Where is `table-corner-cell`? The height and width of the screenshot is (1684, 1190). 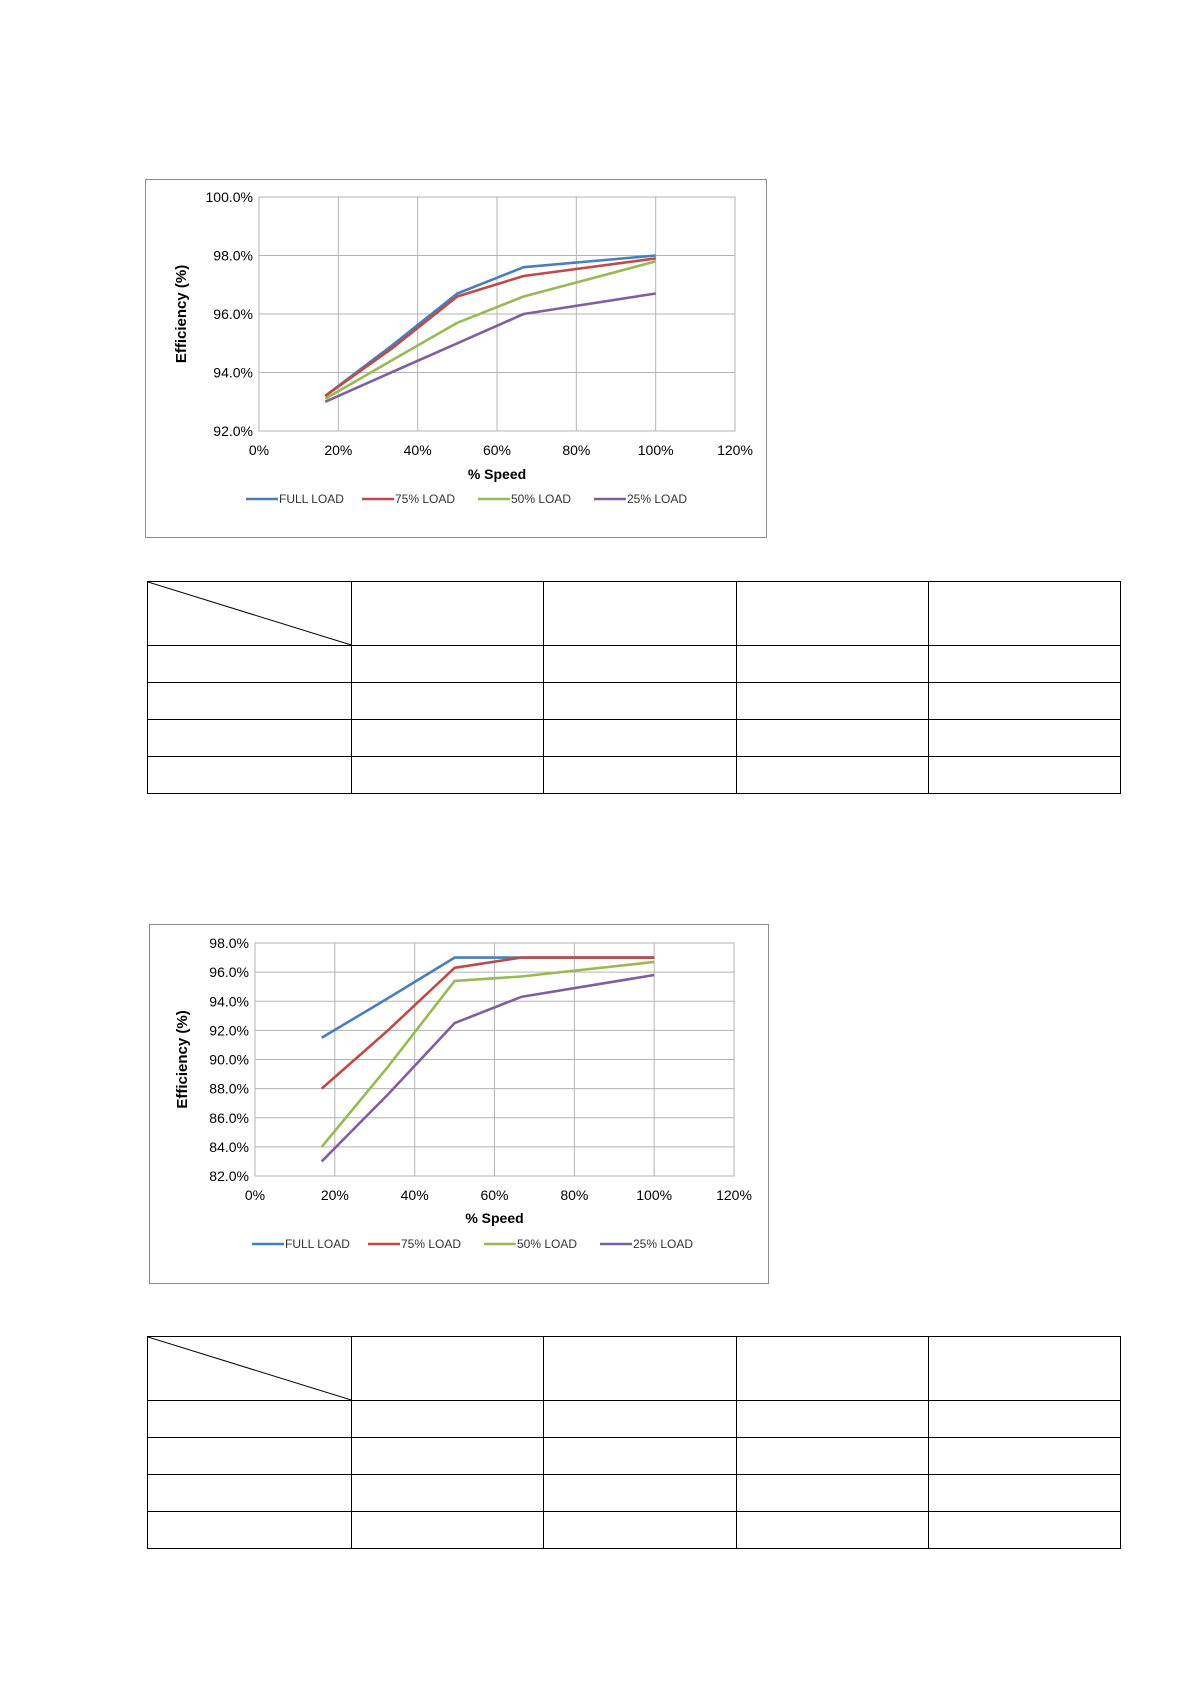 table-corner-cell is located at coordinates (249, 1368).